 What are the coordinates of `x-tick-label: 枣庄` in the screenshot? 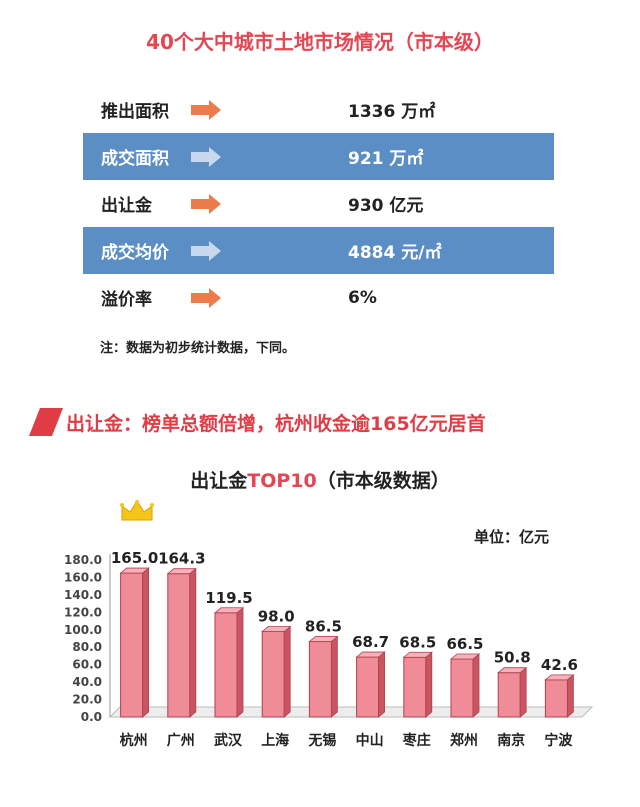 It's located at (416, 740).